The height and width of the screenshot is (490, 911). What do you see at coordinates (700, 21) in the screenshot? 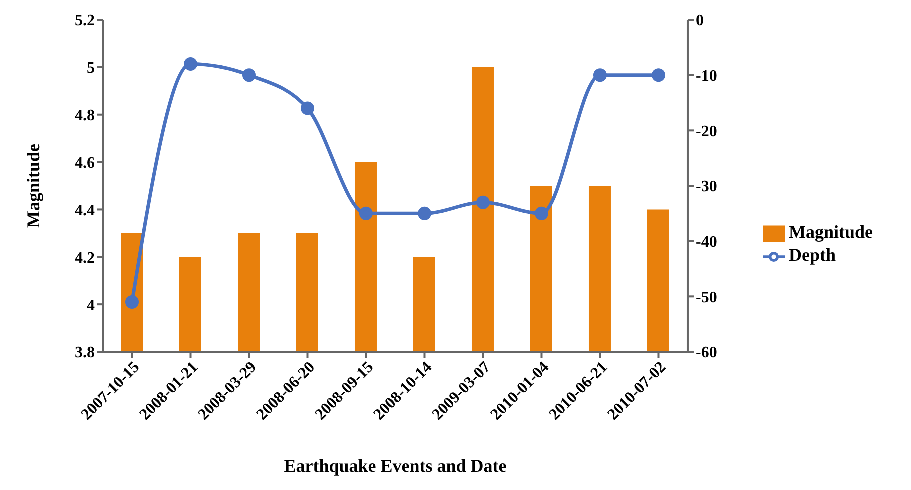
I see `y2-tick-label: 0` at bounding box center [700, 21].